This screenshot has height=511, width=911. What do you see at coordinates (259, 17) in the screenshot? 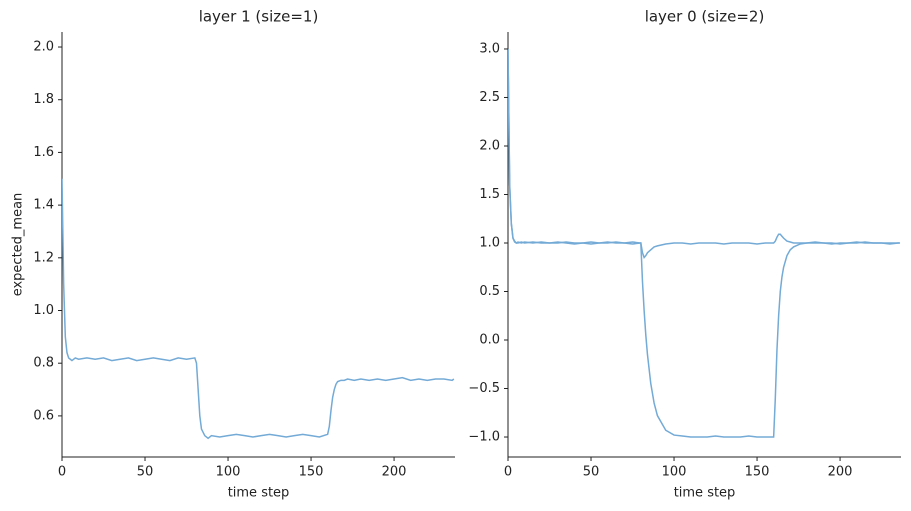
I see `chart-title: layer 1 (size=1)` at bounding box center [259, 17].